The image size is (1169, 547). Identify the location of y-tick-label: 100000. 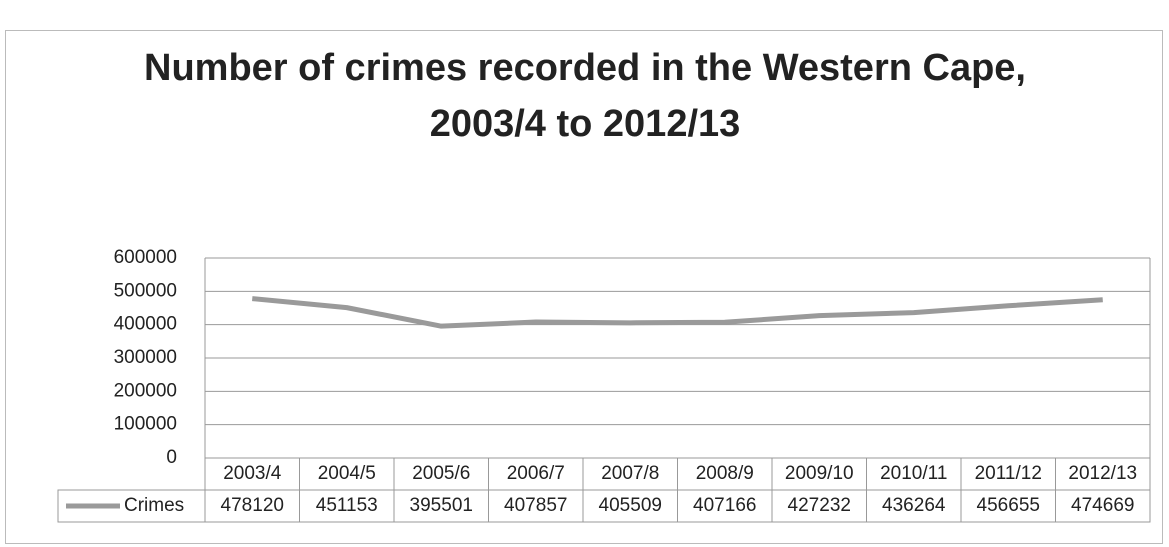
(145, 424).